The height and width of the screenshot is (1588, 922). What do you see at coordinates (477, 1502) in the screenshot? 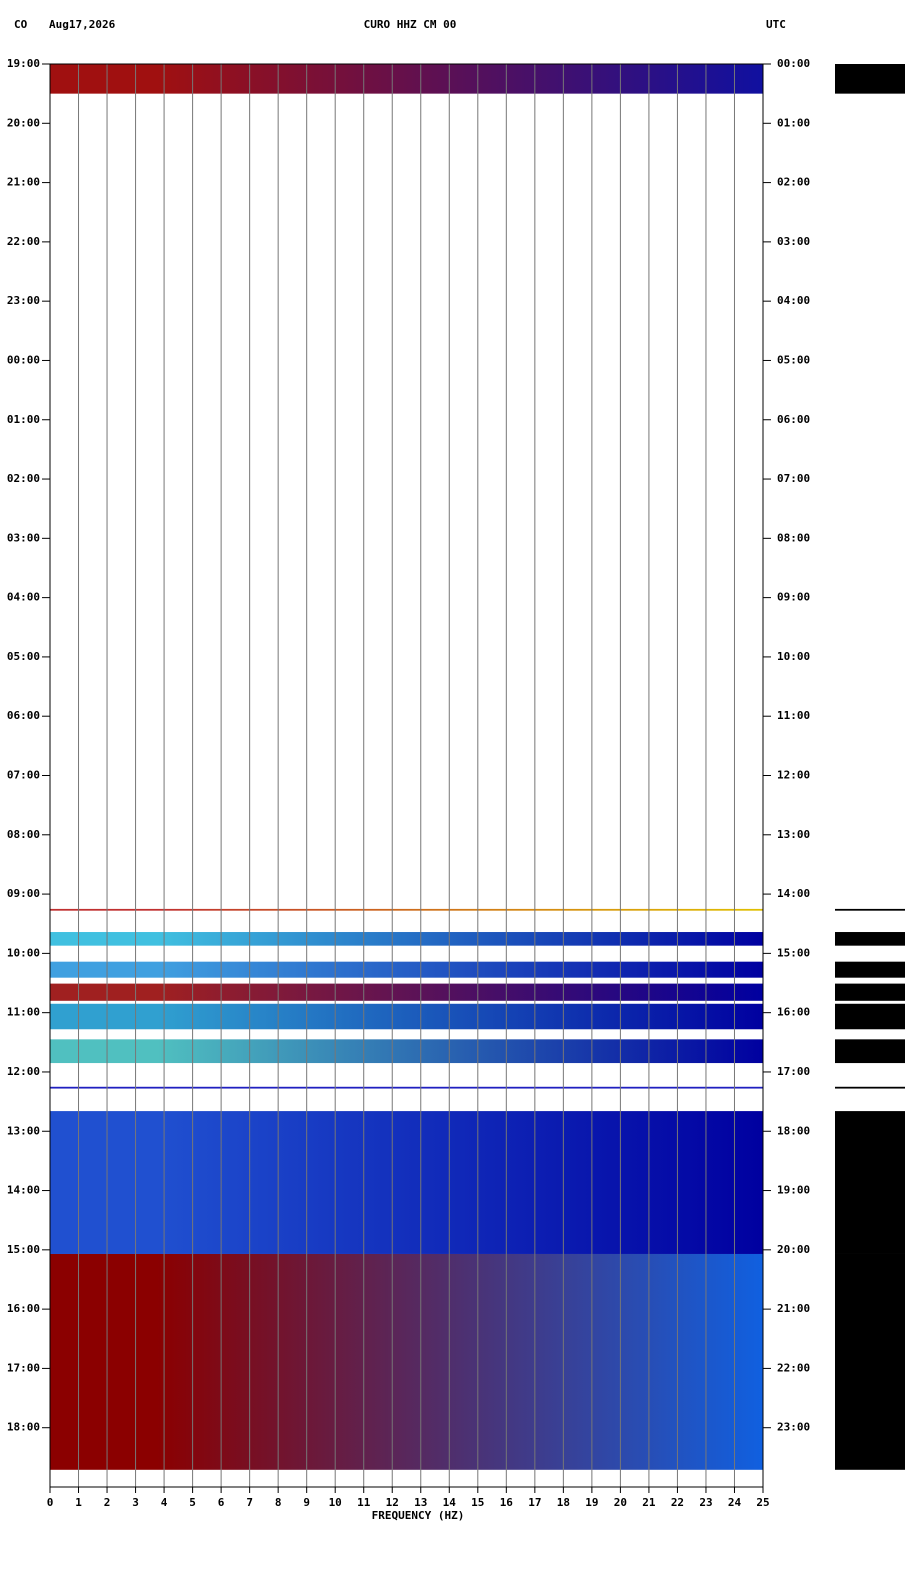
I see `x-tick-label: 15` at bounding box center [477, 1502].